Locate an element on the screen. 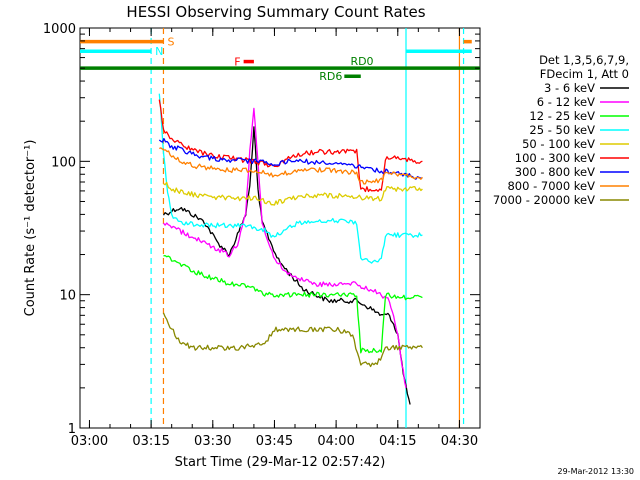 The image size is (640, 480). x-tick-label: 04:00 is located at coordinates (335, 441).